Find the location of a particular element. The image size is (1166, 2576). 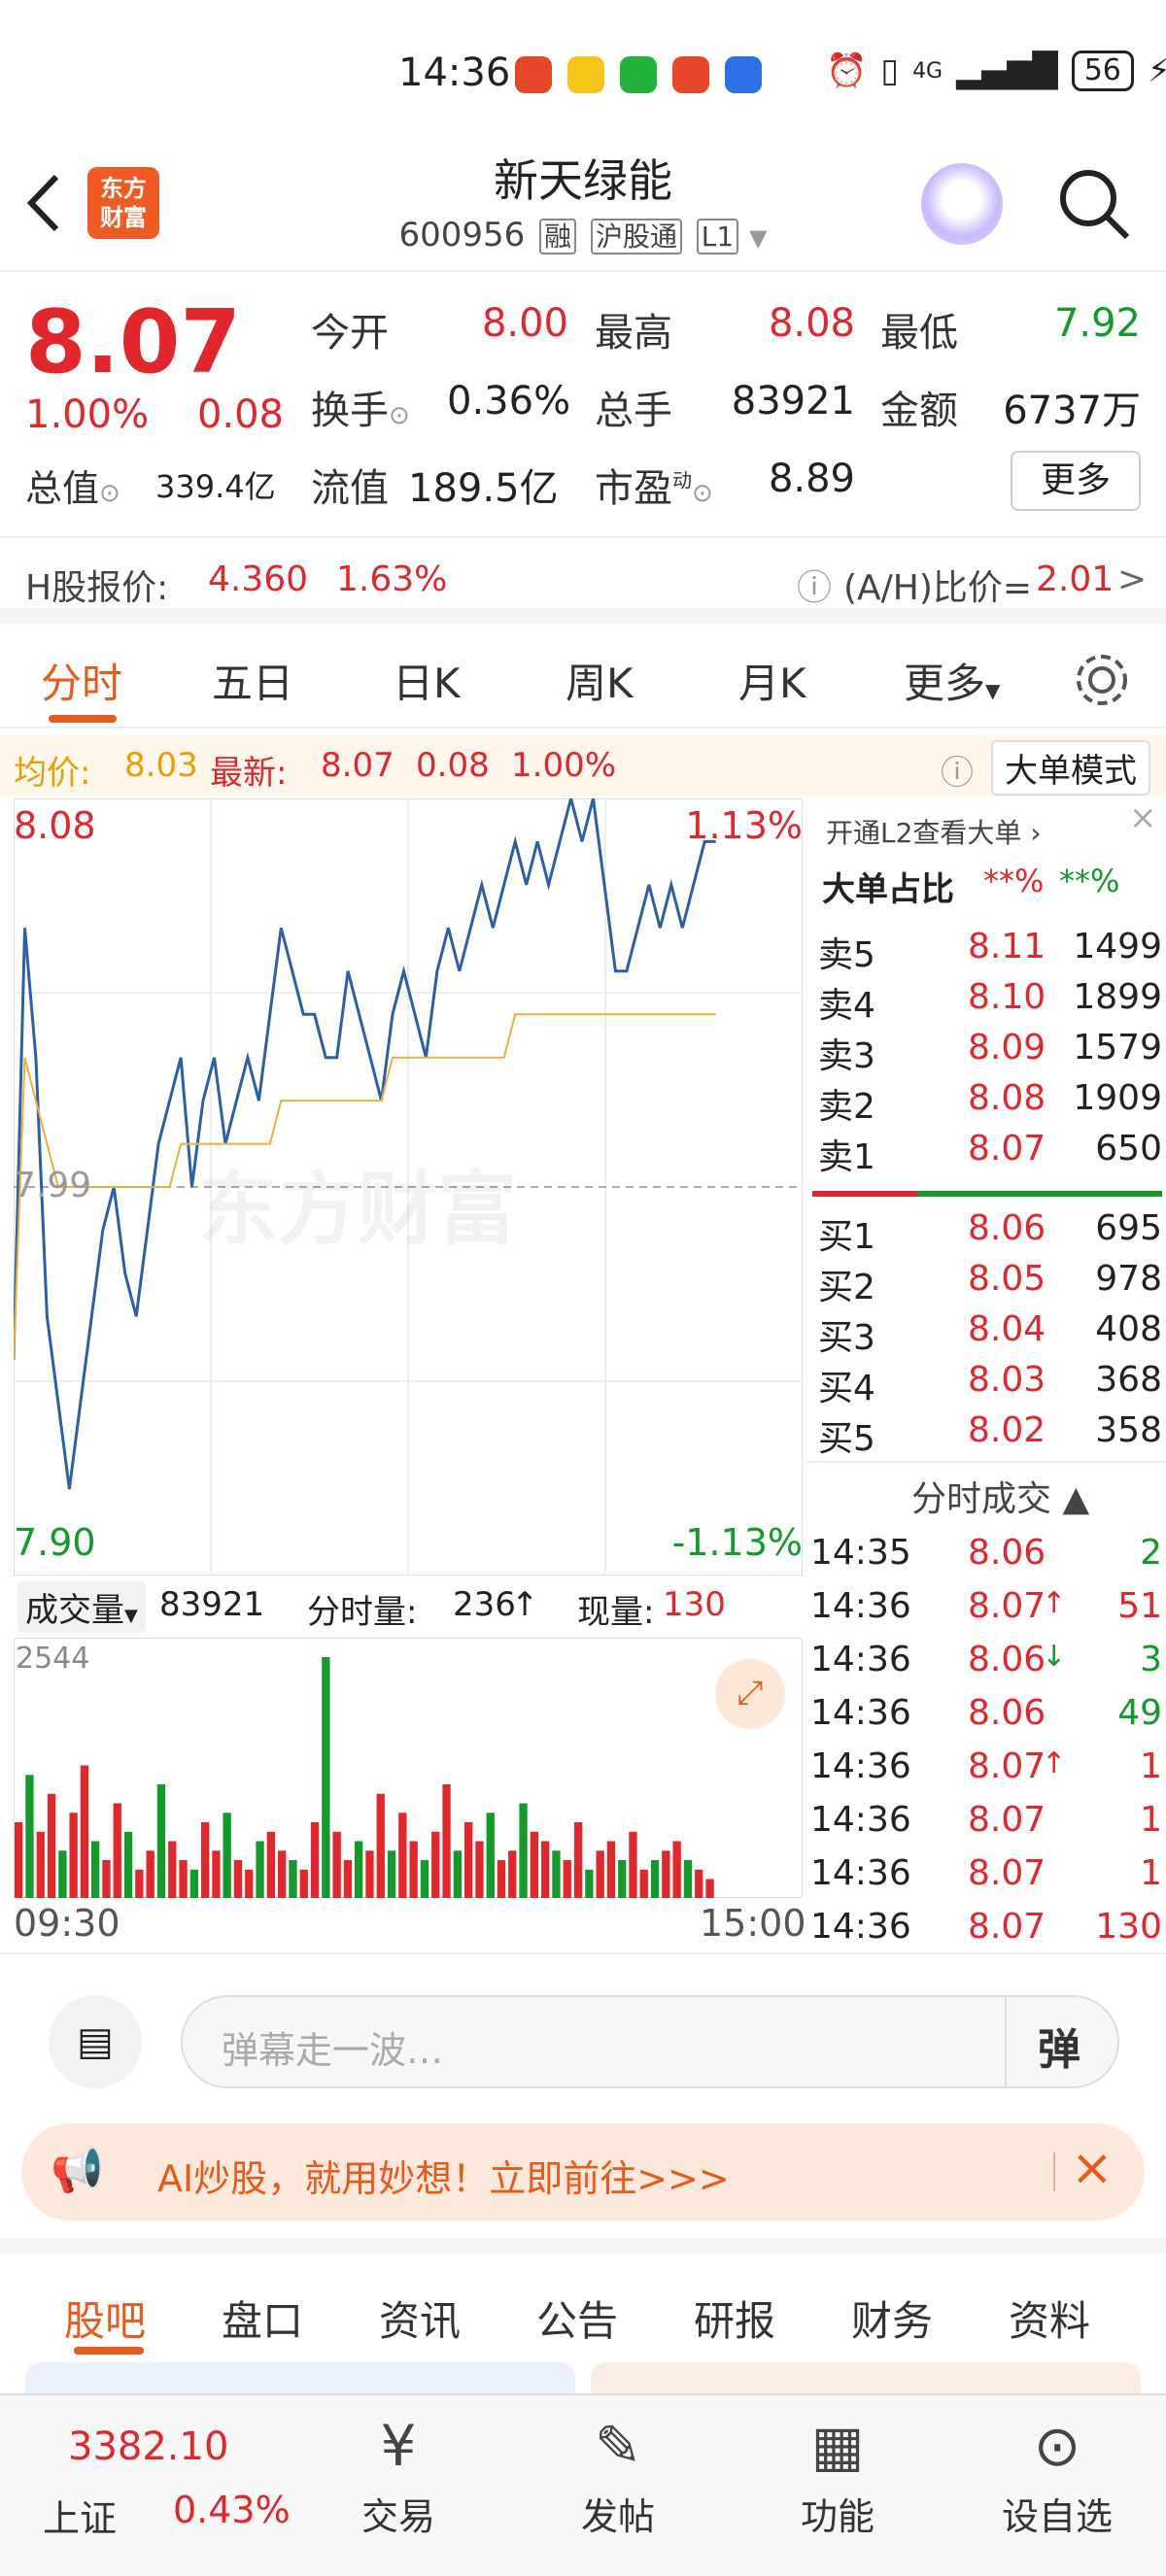

danmu-settings-icon: ▤ is located at coordinates (95, 2041).